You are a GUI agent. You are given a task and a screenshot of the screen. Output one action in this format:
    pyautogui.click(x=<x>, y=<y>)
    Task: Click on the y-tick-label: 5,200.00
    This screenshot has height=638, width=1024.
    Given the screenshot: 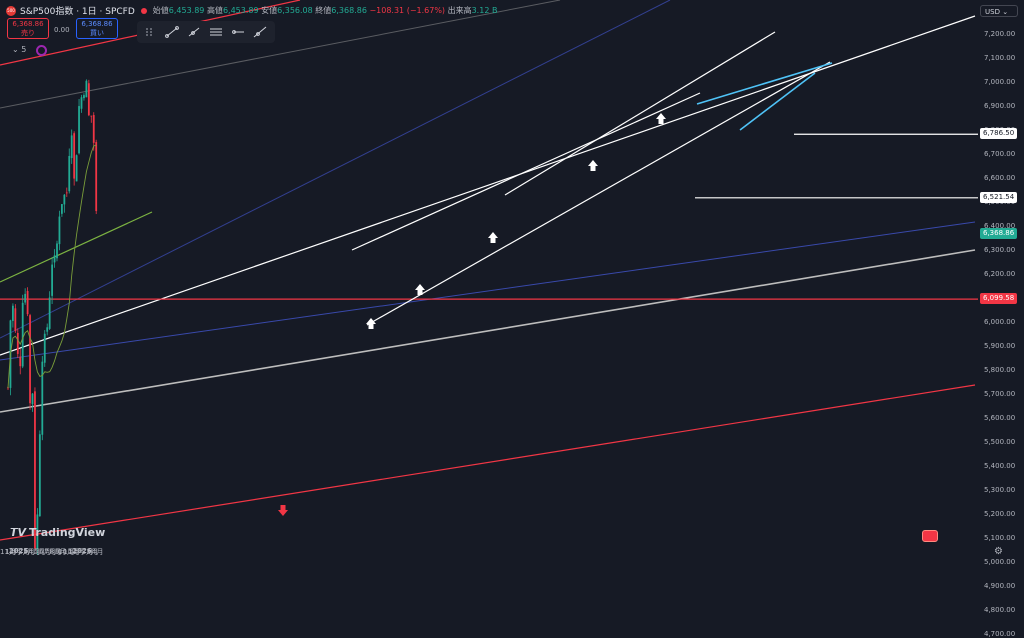 What is the action you would take?
    pyautogui.click(x=1000, y=514)
    